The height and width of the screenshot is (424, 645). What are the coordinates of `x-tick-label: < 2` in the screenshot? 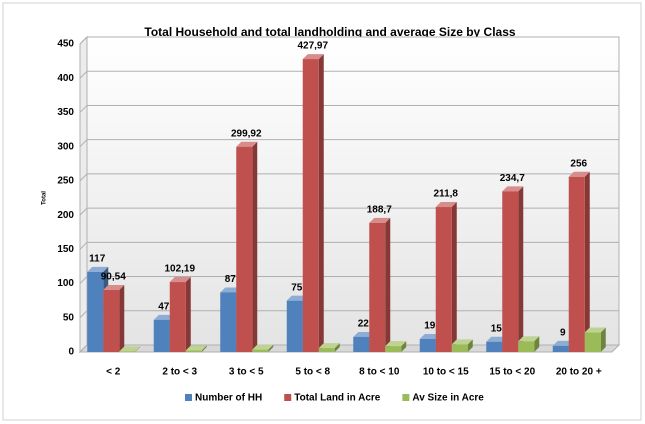 It's located at (113, 372).